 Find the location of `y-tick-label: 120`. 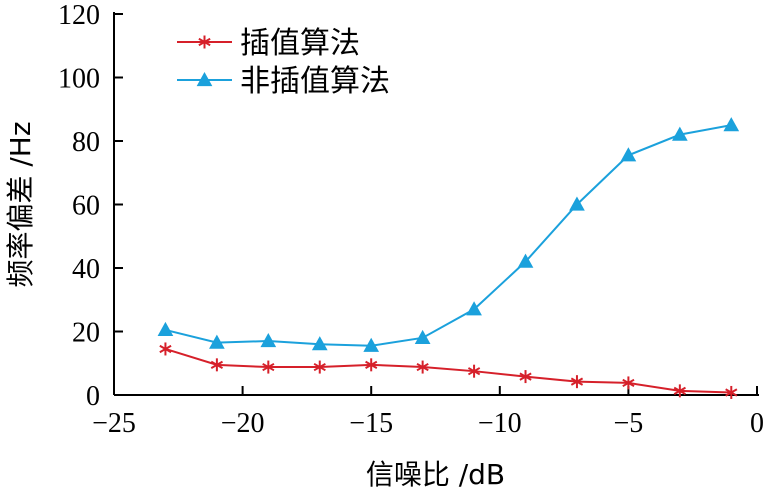

y-tick-label: 120 is located at coordinates (79, 15).